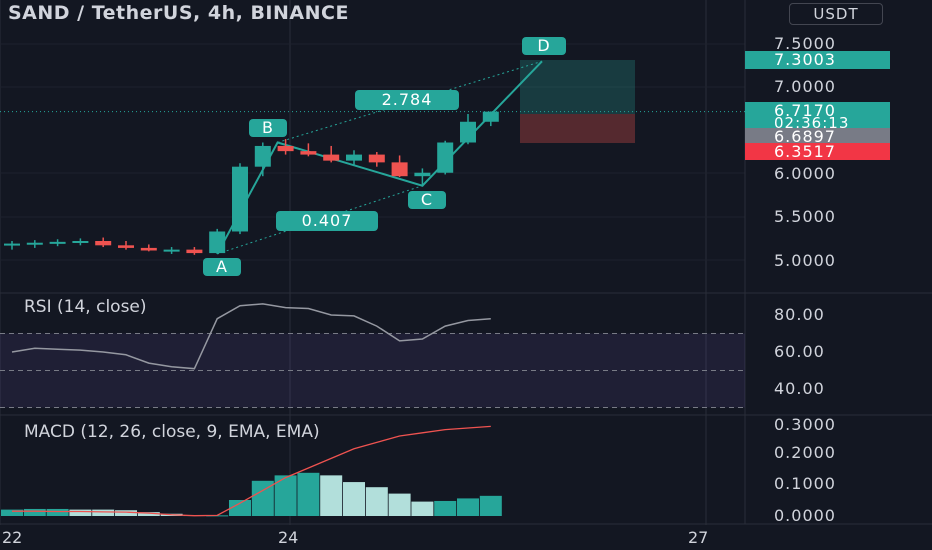 The image size is (932, 550). What do you see at coordinates (427, 200) in the screenshot?
I see `point-label-c: C` at bounding box center [427, 200].